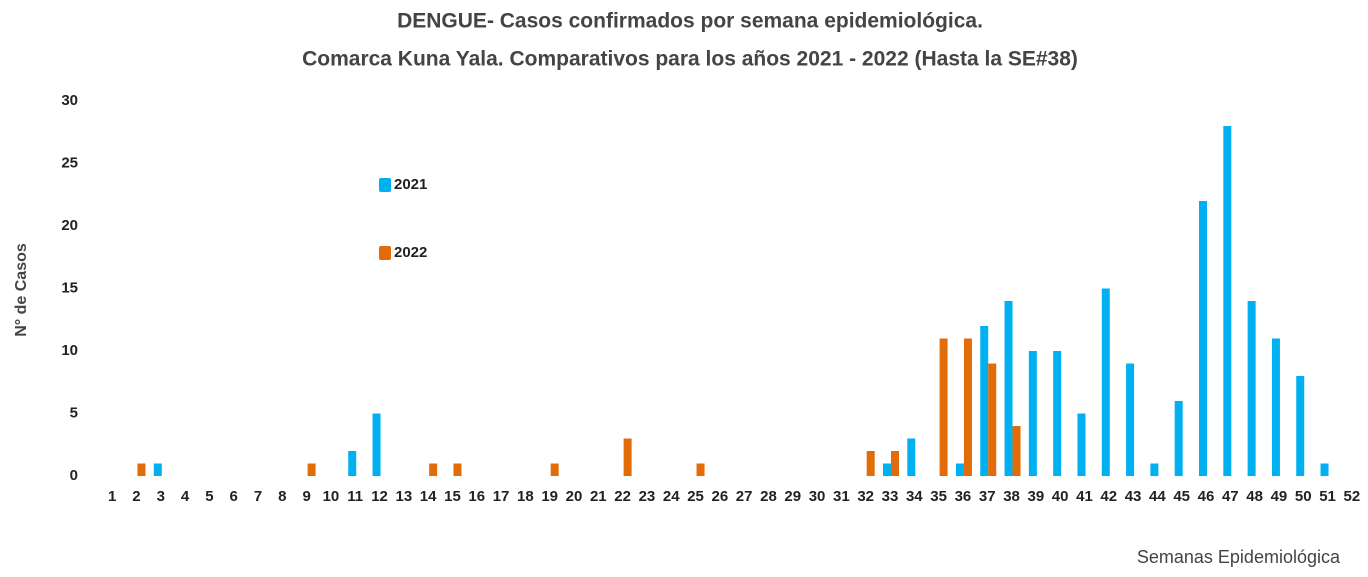 The image size is (1368, 577). Describe the element at coordinates (622, 496) in the screenshot. I see `x-tick-label: 22` at that location.